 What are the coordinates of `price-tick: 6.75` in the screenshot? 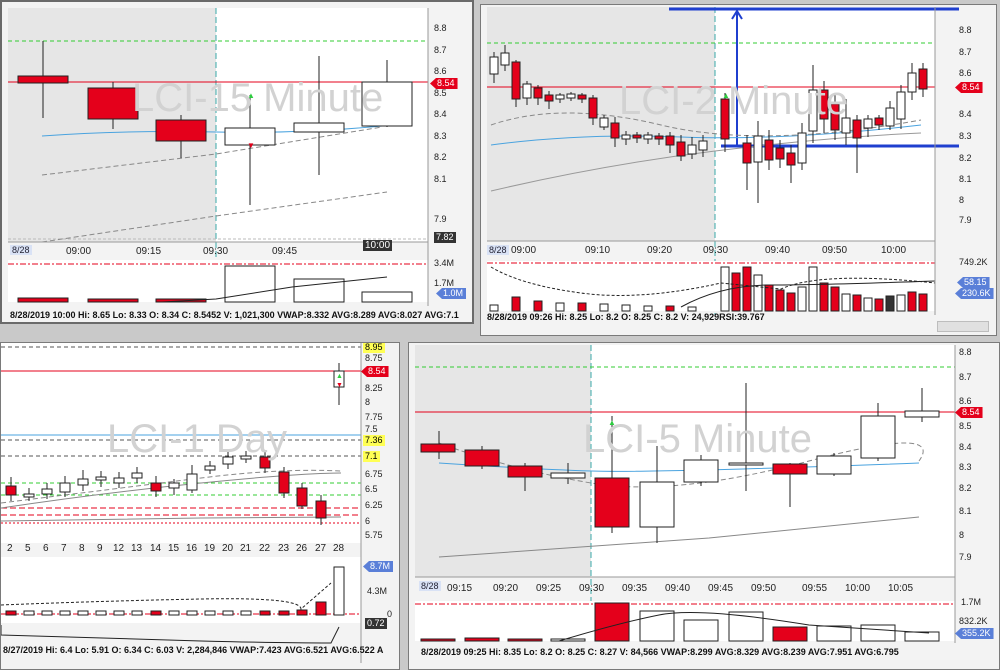 It's located at (374, 474).